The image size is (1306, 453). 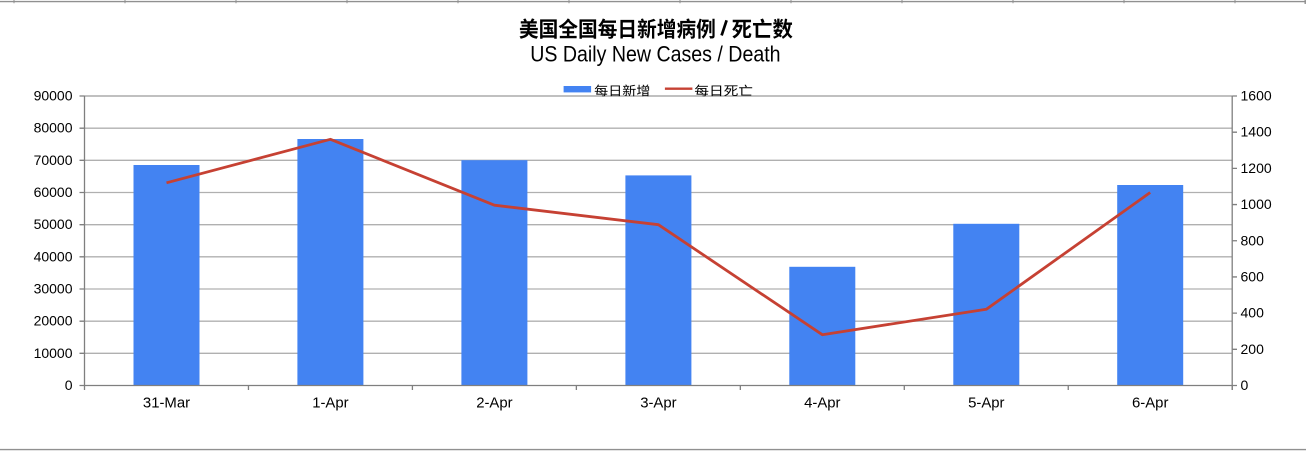 I want to click on svg-text: 800, so click(x=1253, y=240).